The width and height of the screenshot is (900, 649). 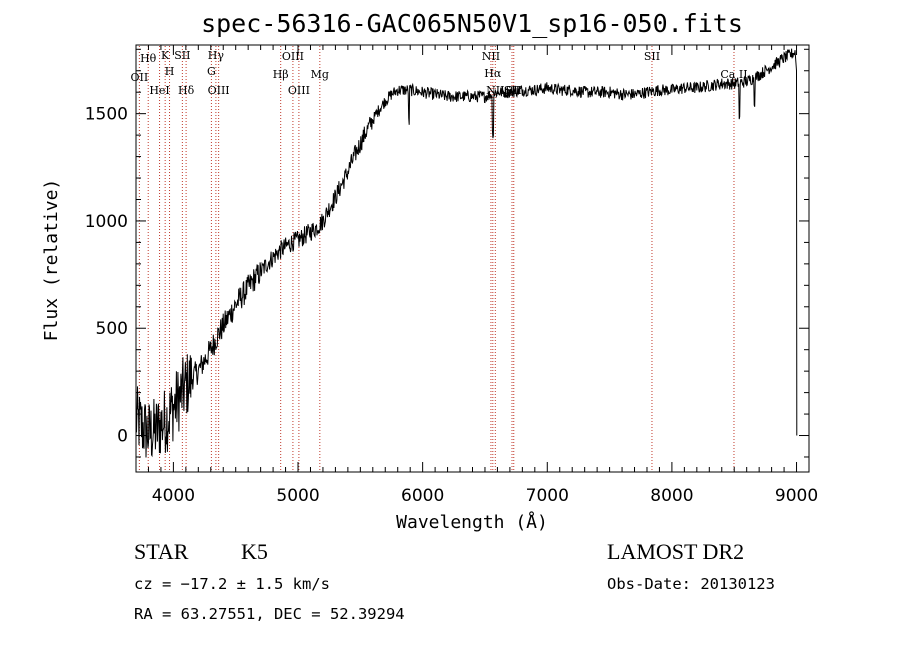 What do you see at coordinates (148, 58) in the screenshot?
I see `line-label-1: Hθ` at bounding box center [148, 58].